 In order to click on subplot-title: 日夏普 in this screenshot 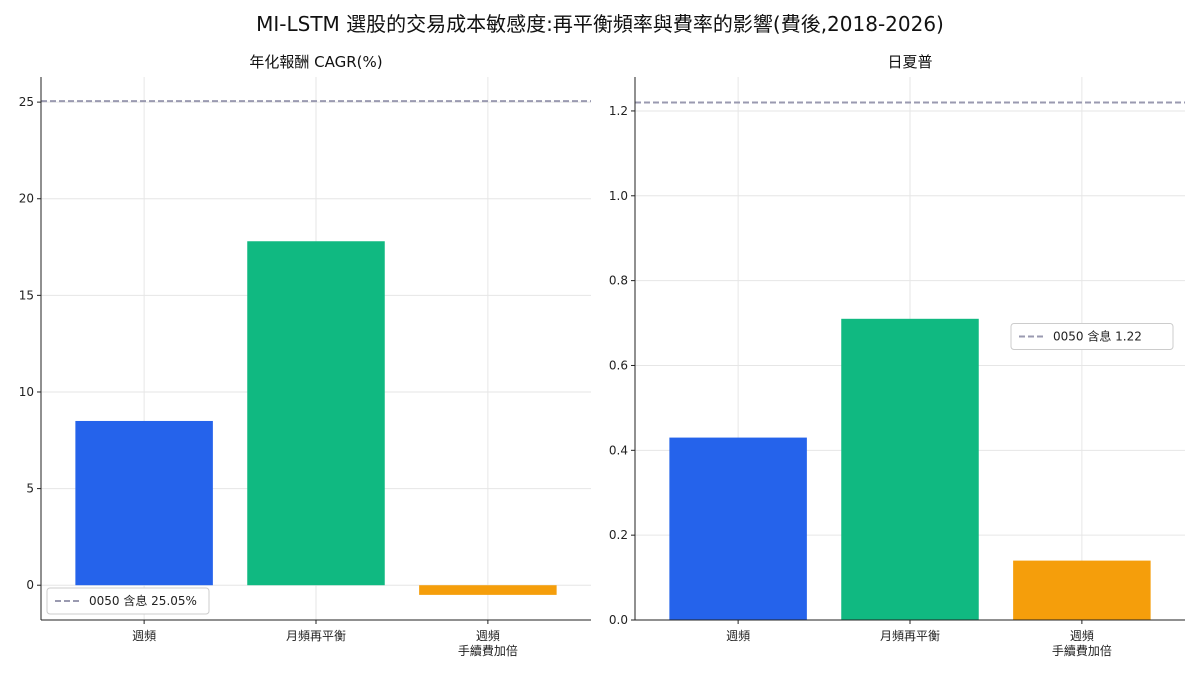, I will do `click(909, 62)`.